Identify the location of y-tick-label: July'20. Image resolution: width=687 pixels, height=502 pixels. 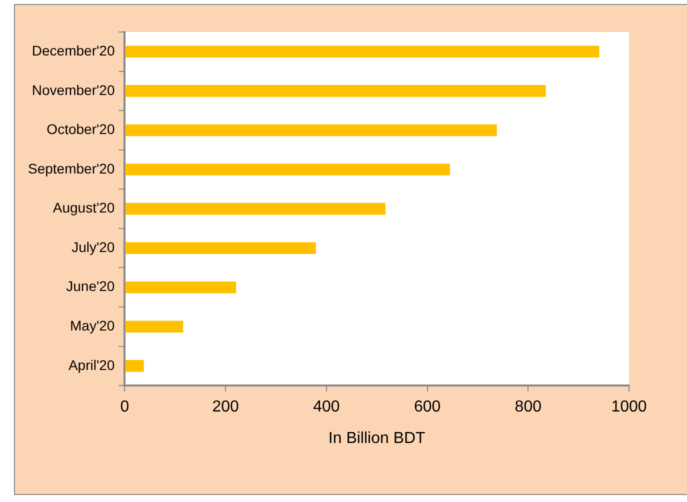
(93, 246).